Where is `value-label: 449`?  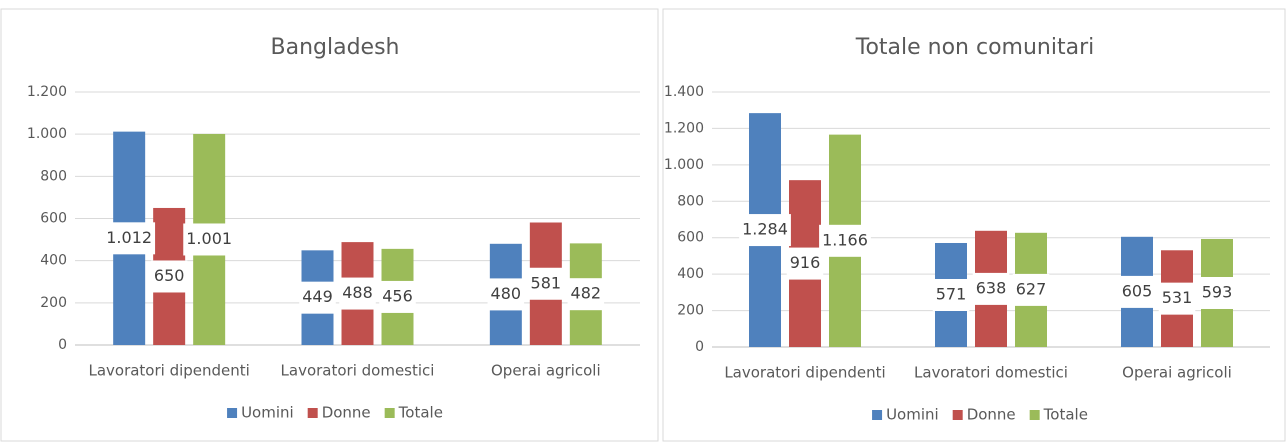 value-label: 449 is located at coordinates (317, 296).